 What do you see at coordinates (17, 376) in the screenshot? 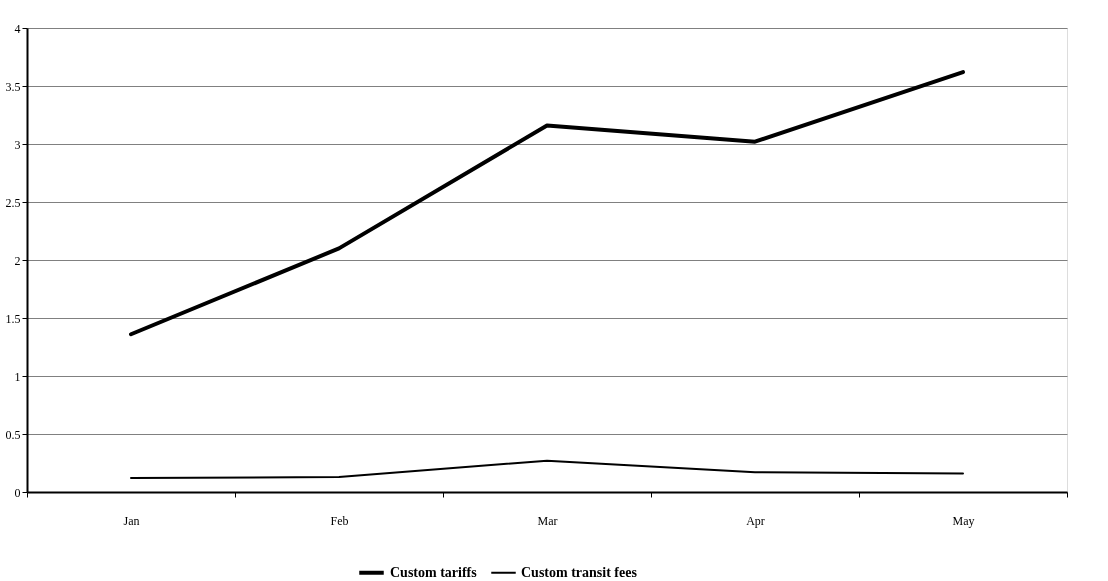
I see `y-tick-label: 1` at bounding box center [17, 376].